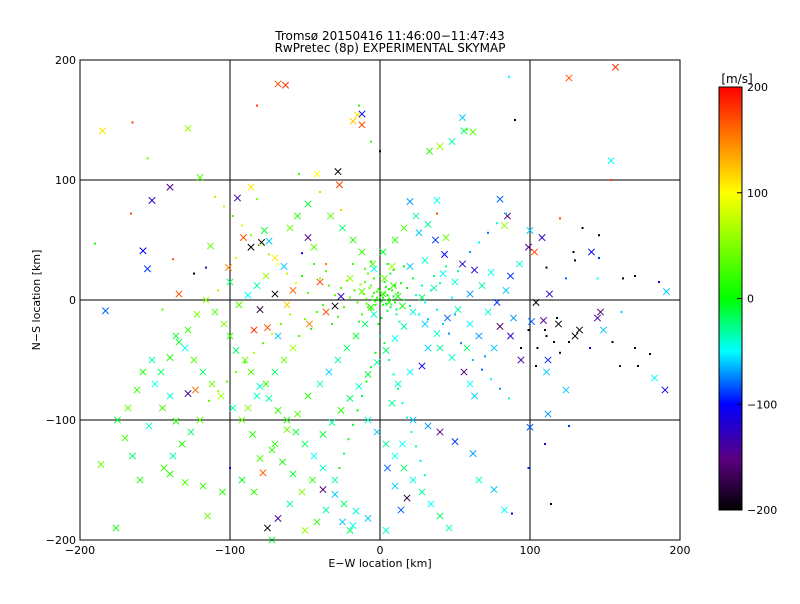 The image size is (800, 604). Describe the element at coordinates (65, 180) in the screenshot. I see `y-tick-label: 100` at that location.